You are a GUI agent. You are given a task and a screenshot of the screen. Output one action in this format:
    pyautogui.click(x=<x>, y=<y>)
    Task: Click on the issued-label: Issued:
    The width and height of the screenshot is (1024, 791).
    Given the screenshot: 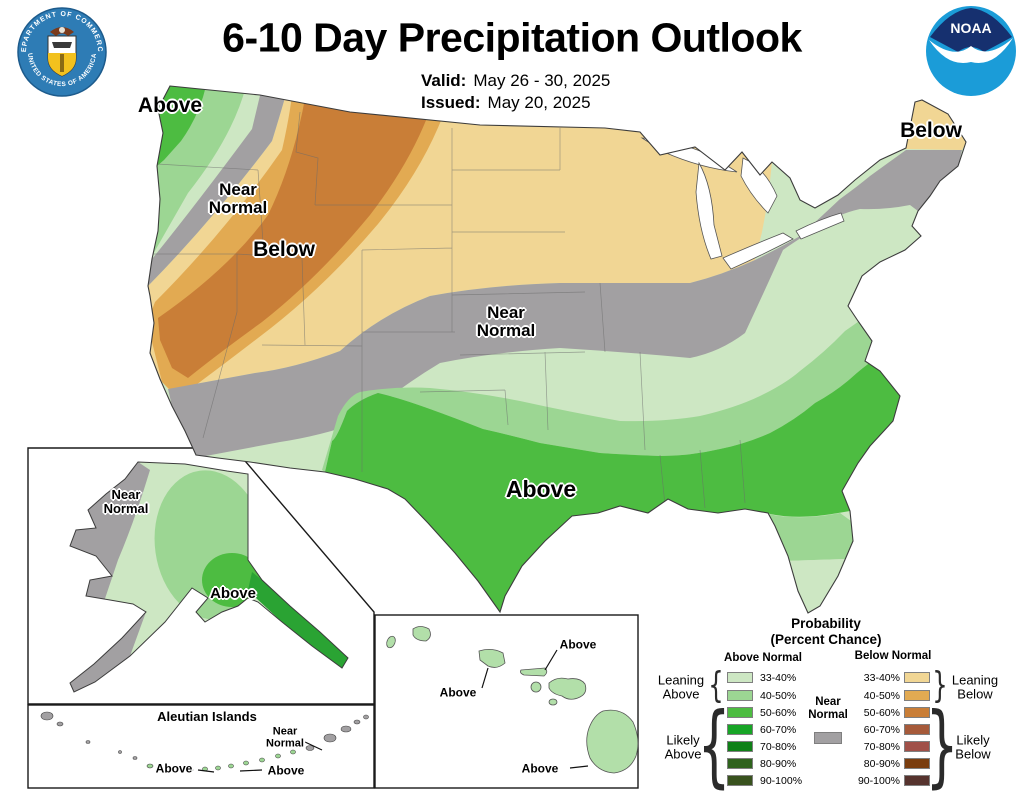 What is the action you would take?
    pyautogui.click(x=451, y=102)
    